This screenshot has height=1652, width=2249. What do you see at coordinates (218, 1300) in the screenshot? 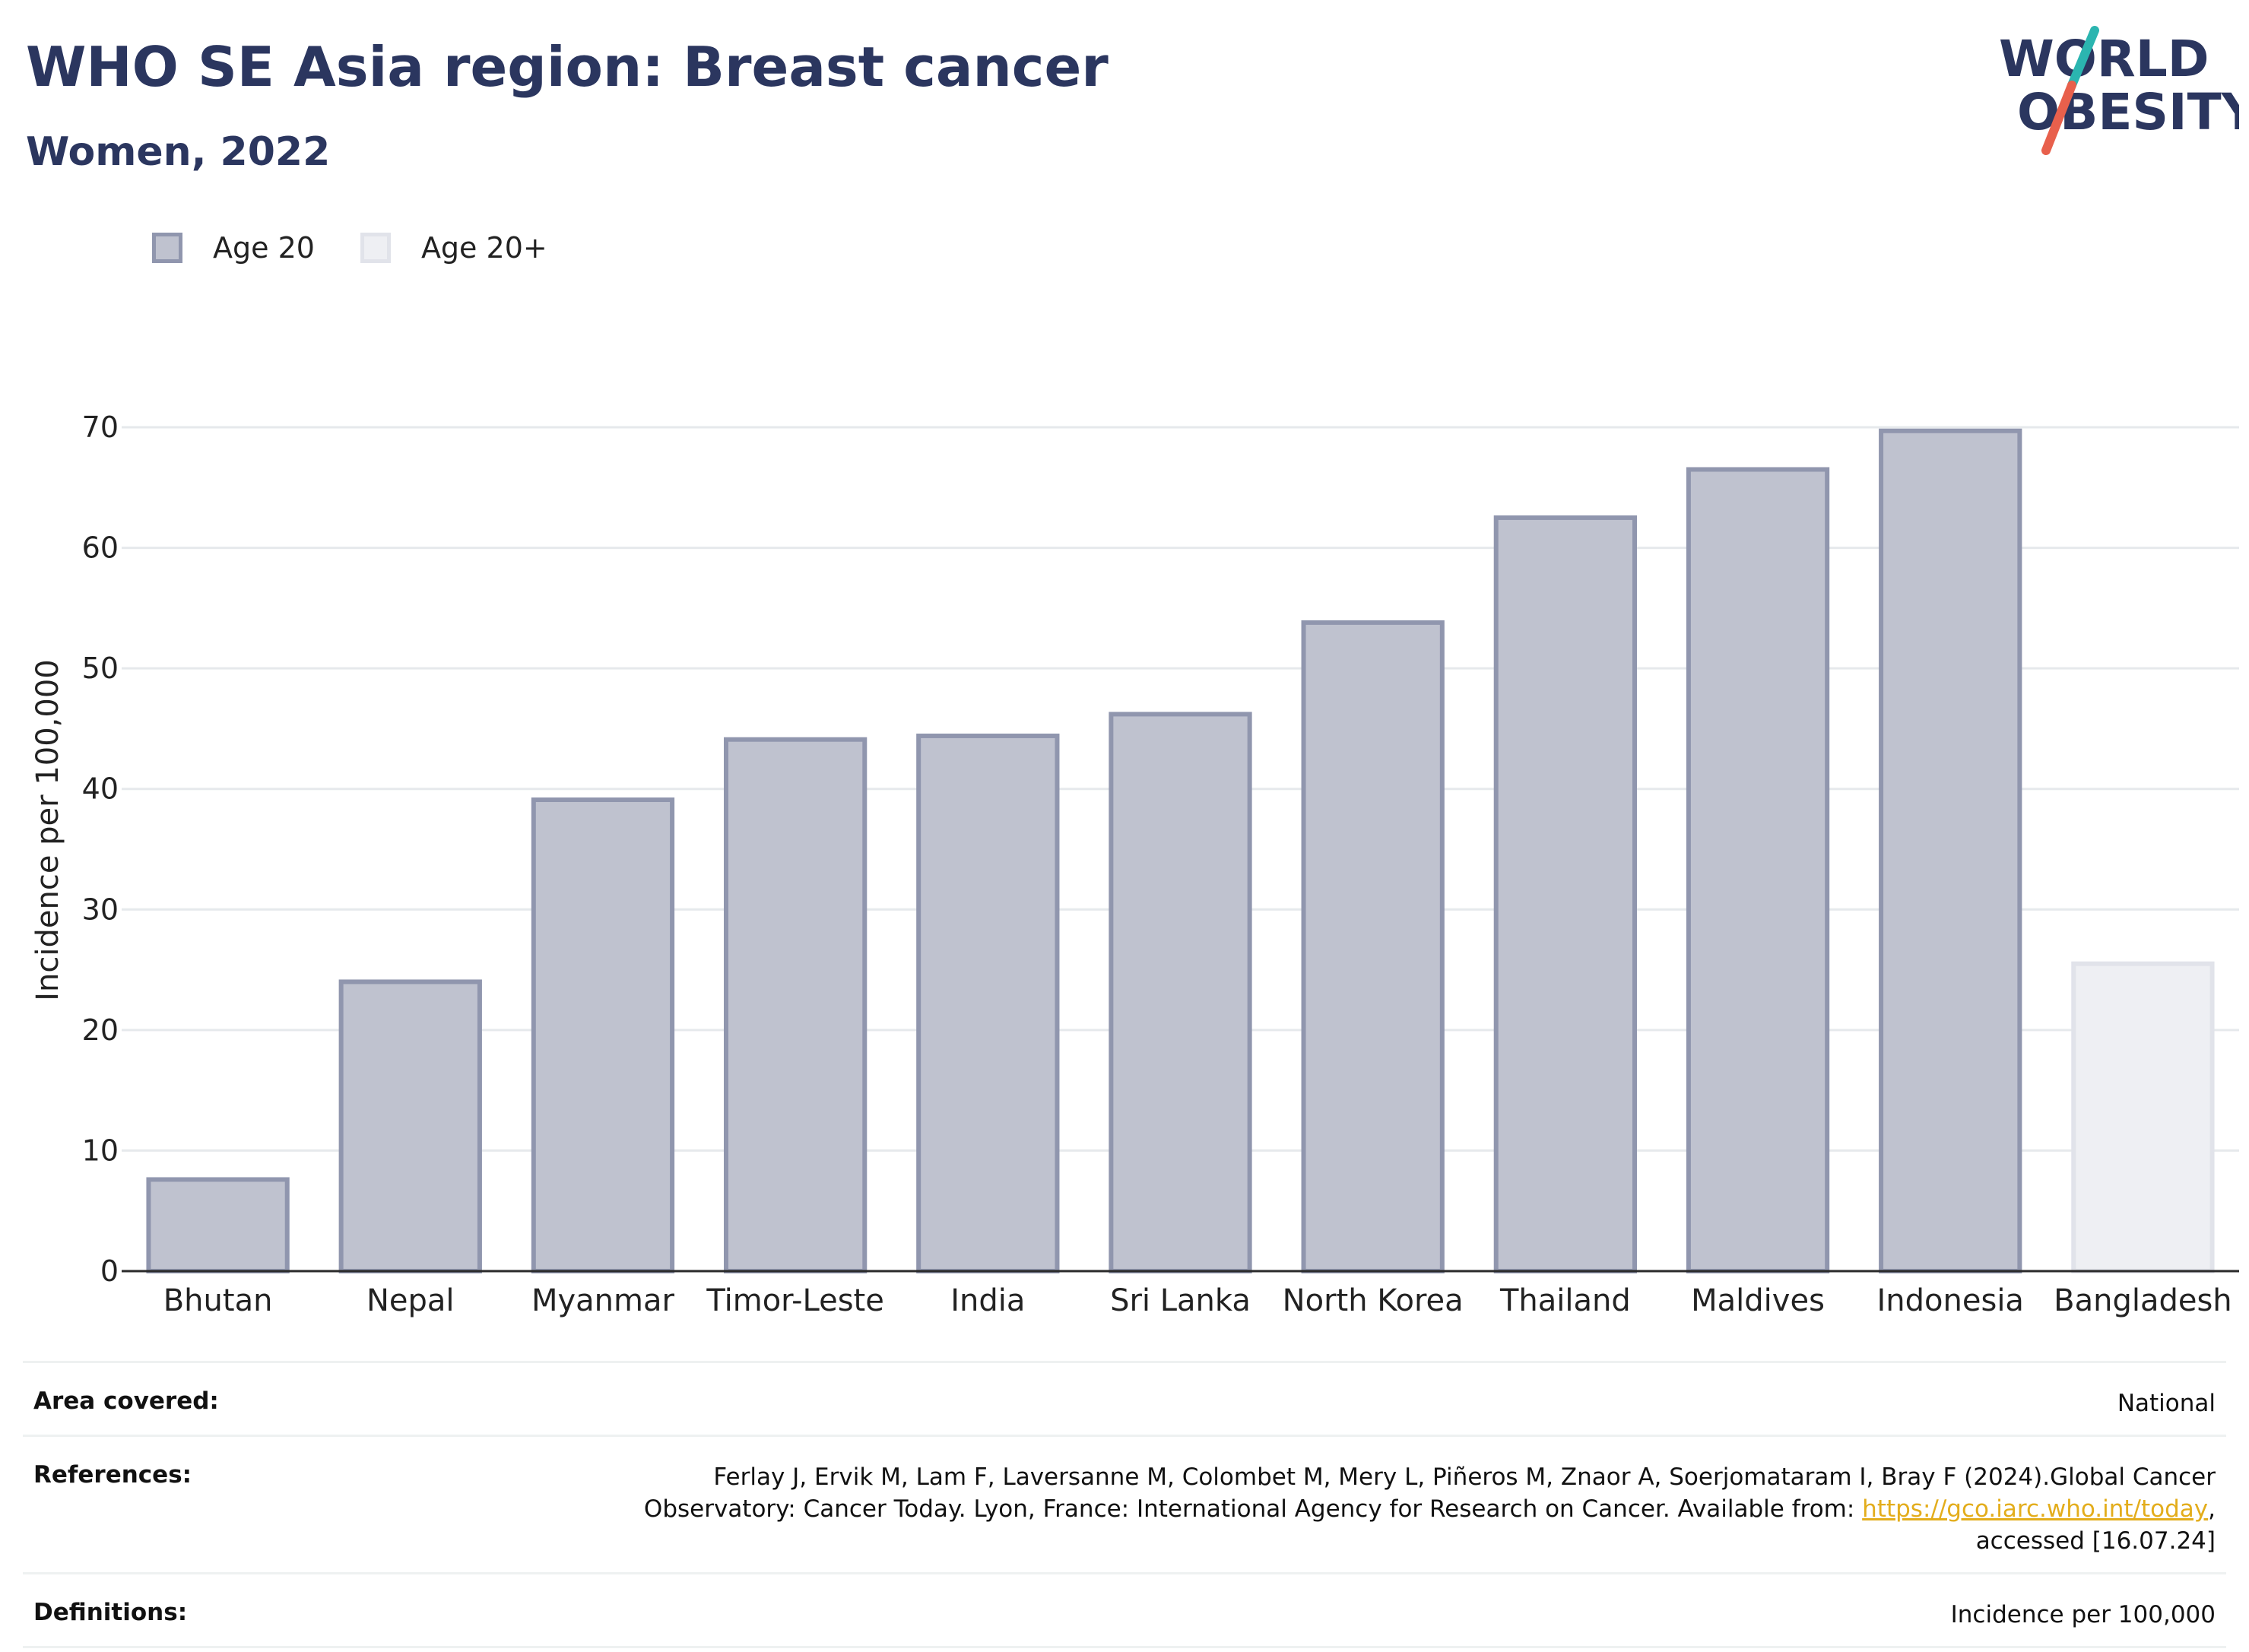
I see `x-tick-label: Bhutan` at bounding box center [218, 1300].